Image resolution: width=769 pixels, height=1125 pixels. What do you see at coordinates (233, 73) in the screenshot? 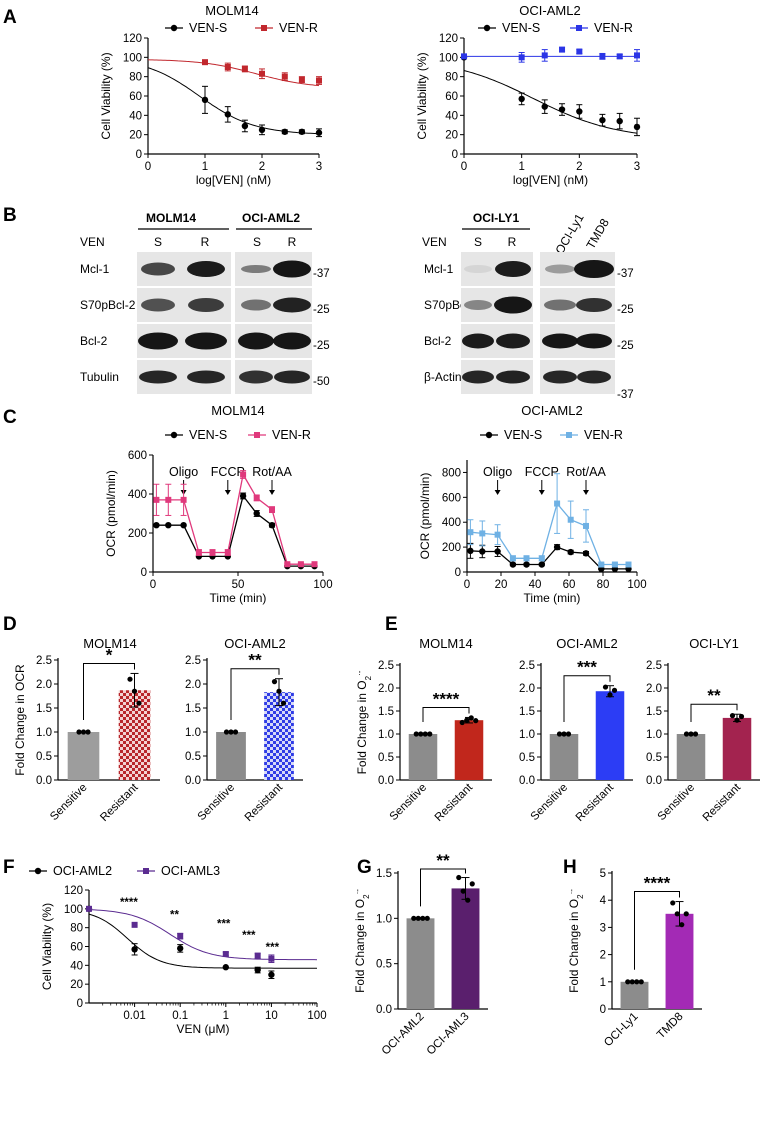
I see `fit-curve` at bounding box center [233, 73].